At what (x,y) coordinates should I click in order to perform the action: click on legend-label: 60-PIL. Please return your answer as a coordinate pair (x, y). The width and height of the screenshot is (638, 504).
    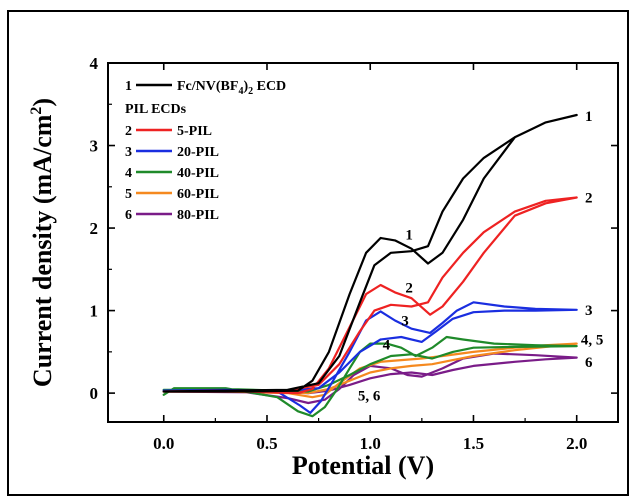
    Looking at the image, I should click on (198, 194).